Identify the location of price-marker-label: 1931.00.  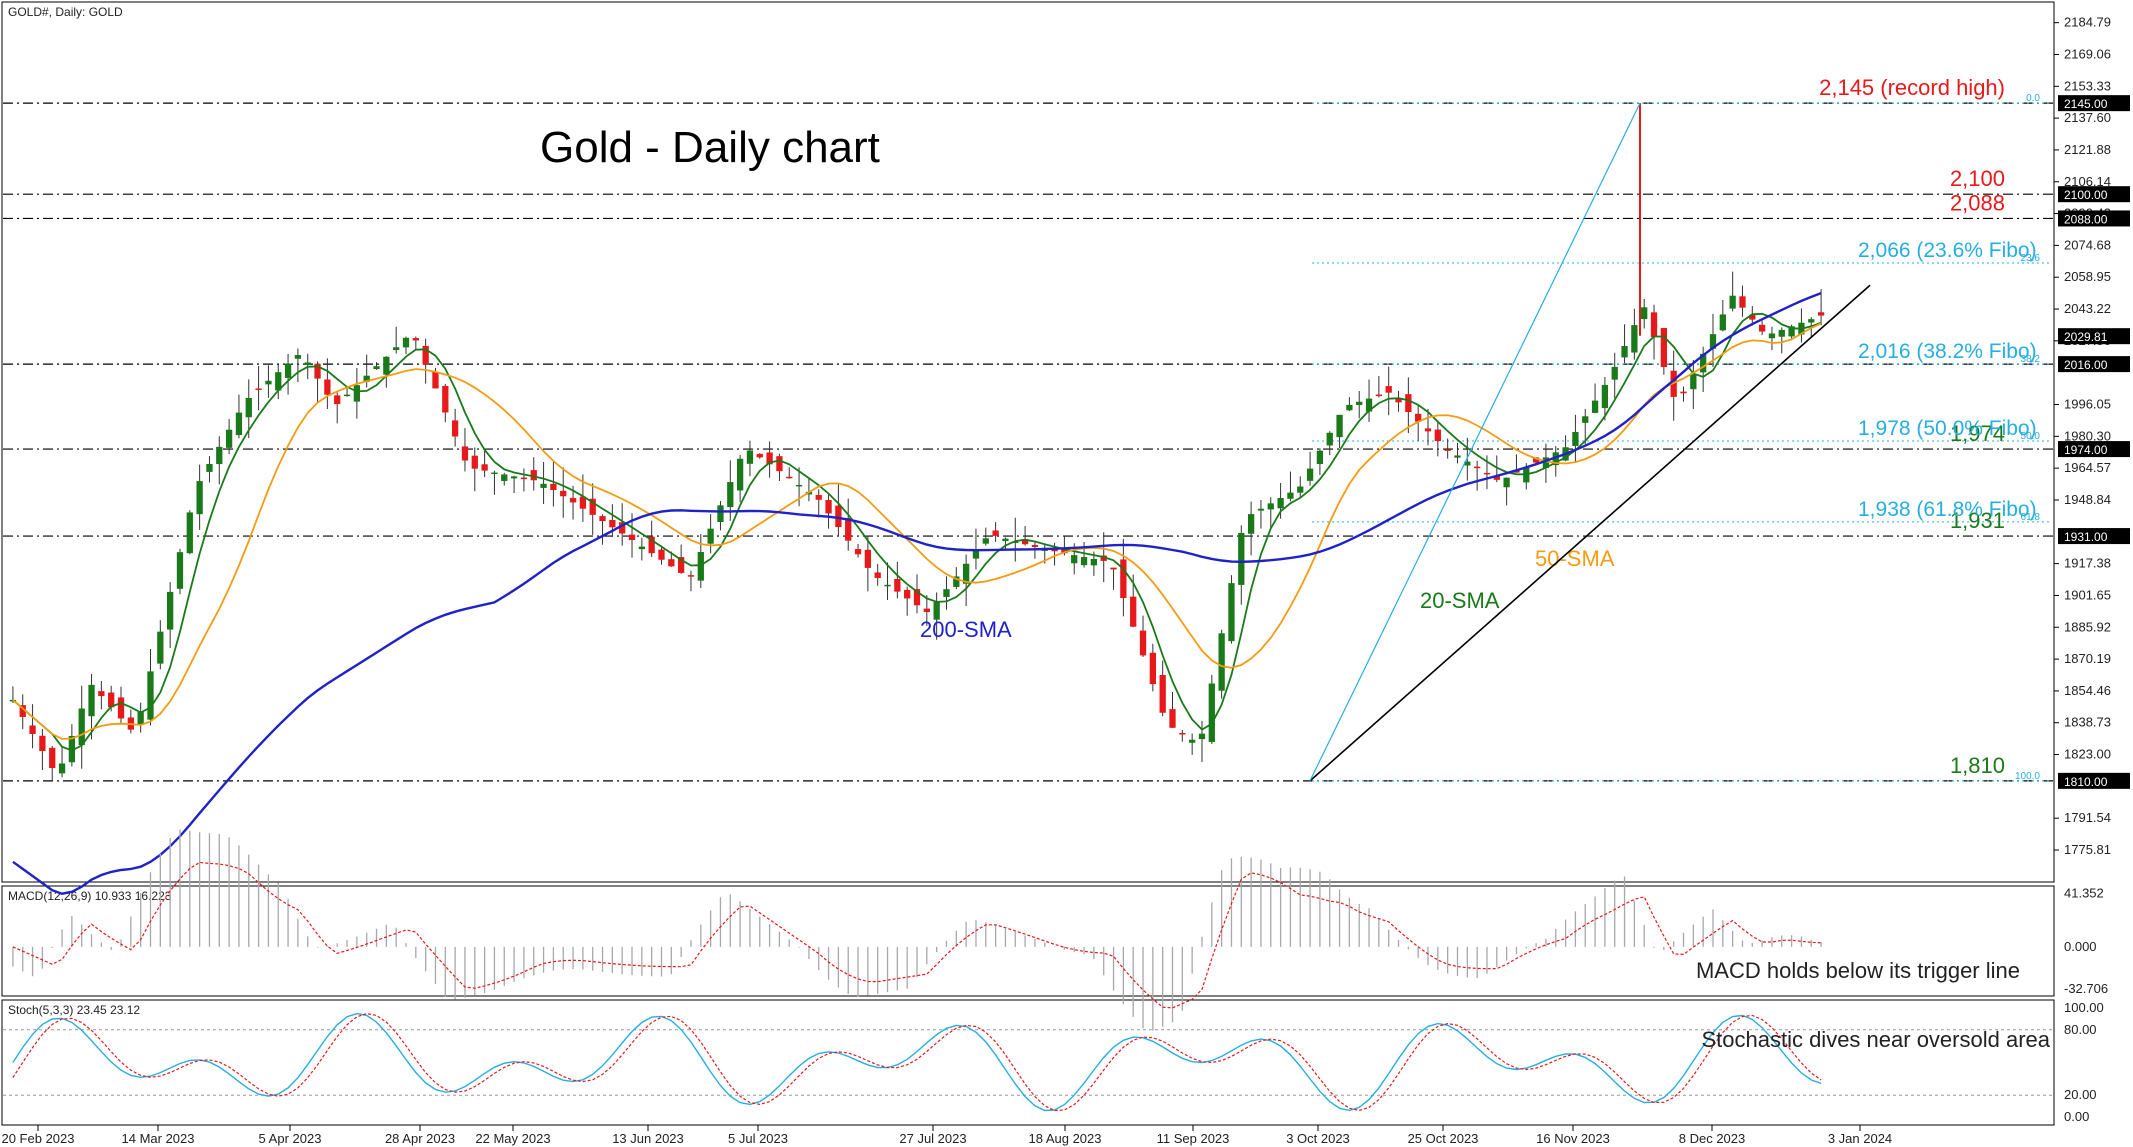
(2086, 537).